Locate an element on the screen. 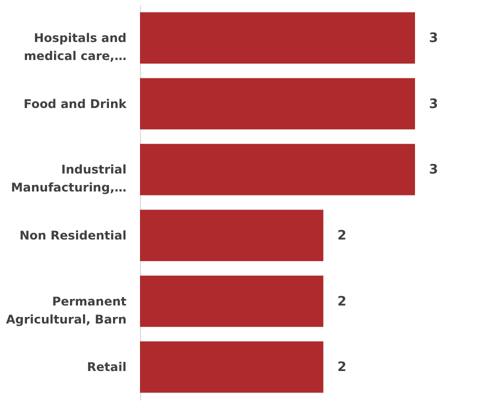 The height and width of the screenshot is (407, 494). y-tick-label: Food and Drink is located at coordinates (76, 103).